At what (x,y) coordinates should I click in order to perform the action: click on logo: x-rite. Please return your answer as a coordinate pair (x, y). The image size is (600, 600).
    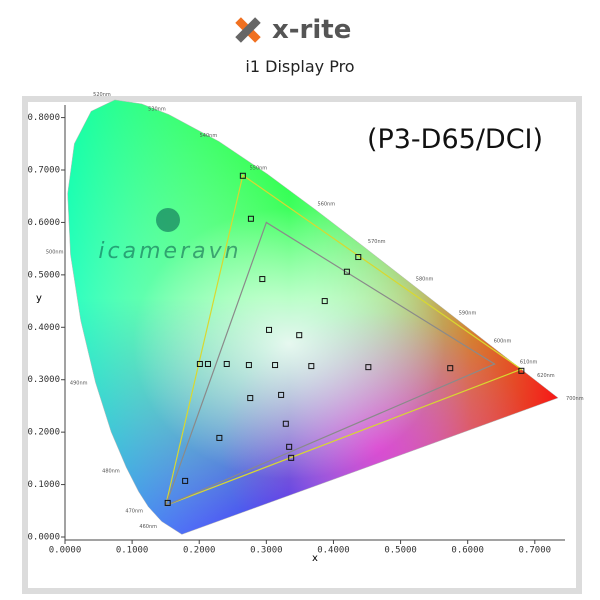
    Looking at the image, I should click on (293, 30).